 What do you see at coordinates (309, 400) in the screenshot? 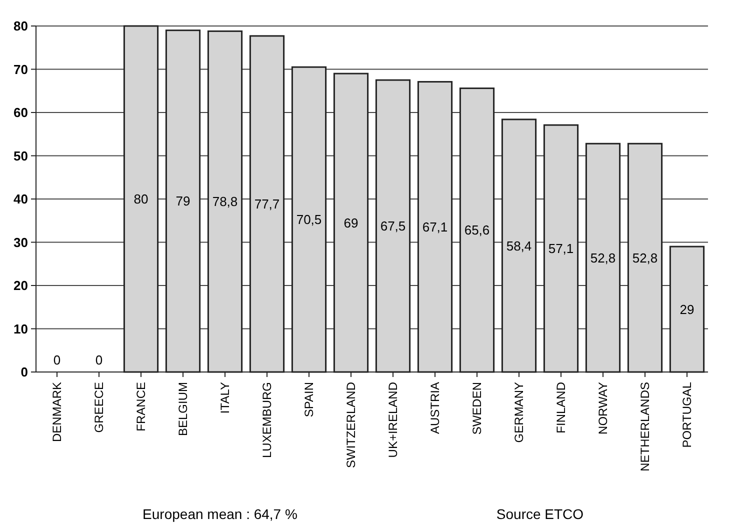
I see `x-tick-label: SPAIN` at bounding box center [309, 400].